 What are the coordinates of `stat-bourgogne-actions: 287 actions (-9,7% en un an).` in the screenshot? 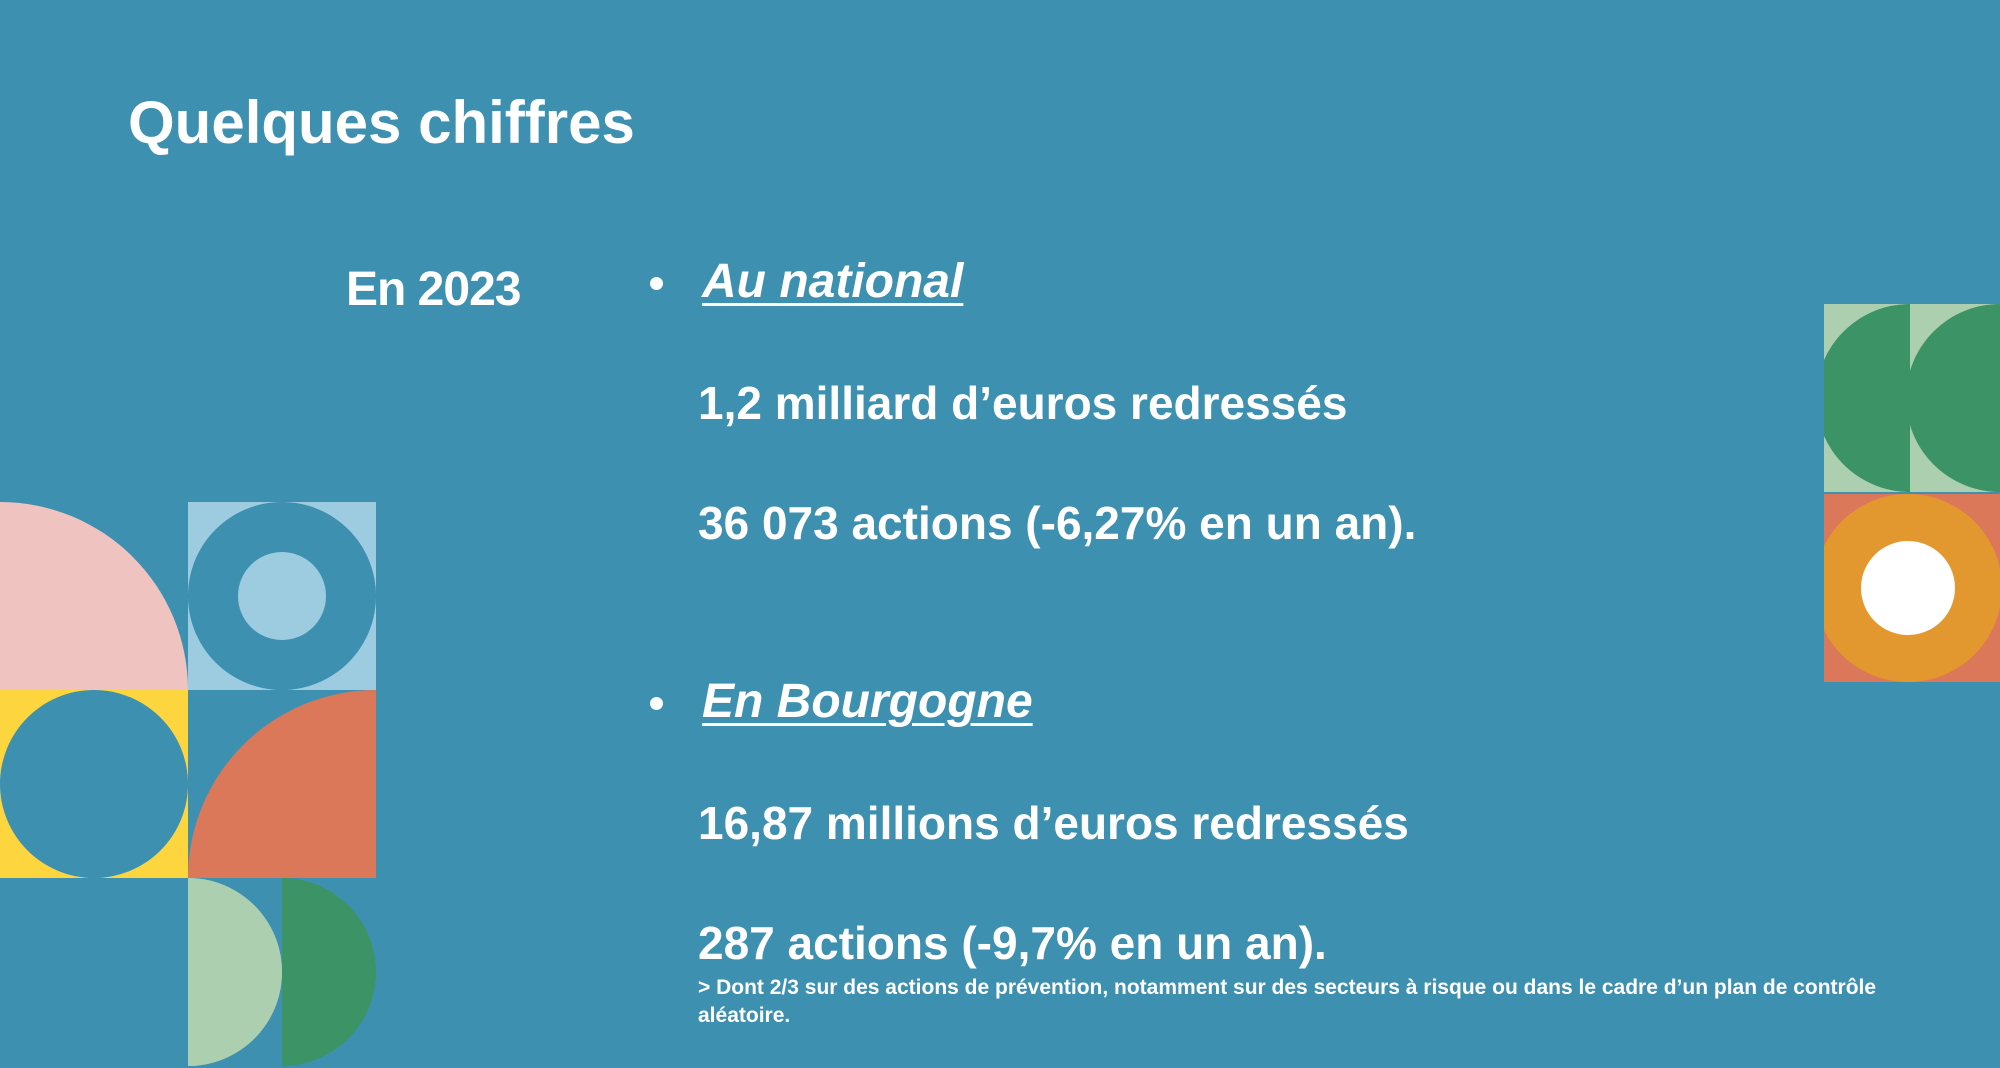 It's located at (1012, 943).